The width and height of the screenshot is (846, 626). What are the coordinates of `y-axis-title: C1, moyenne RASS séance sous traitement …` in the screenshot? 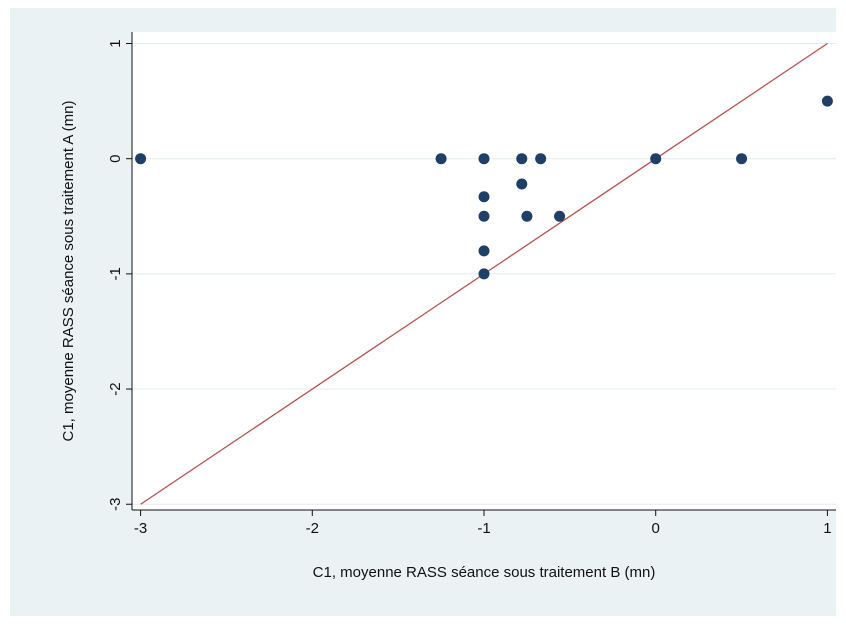 It's located at (68, 271).